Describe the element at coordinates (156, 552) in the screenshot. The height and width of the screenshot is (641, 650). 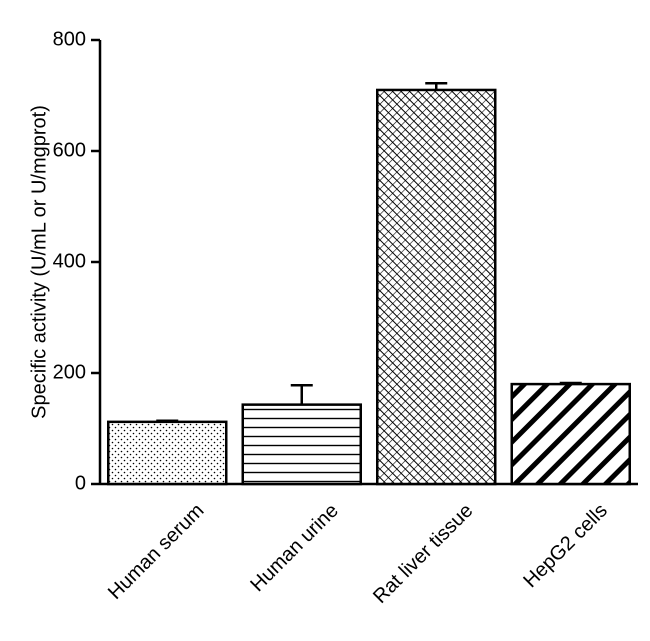
I see `x-category-label: Human serum` at that location.